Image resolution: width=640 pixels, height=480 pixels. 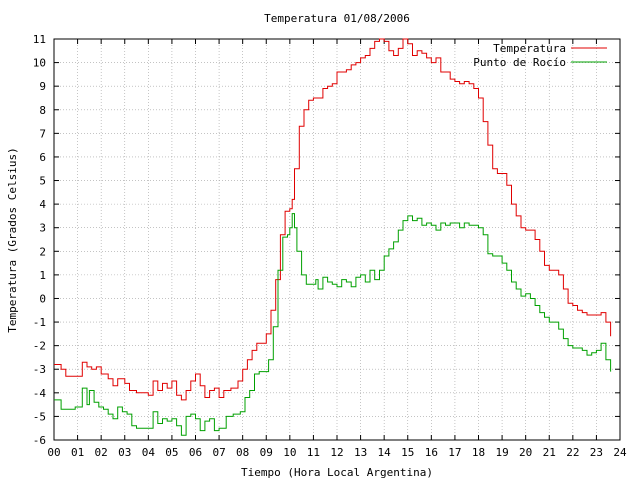 What do you see at coordinates (313, 452) in the screenshot?
I see `x-tick-label: 11` at bounding box center [313, 452].